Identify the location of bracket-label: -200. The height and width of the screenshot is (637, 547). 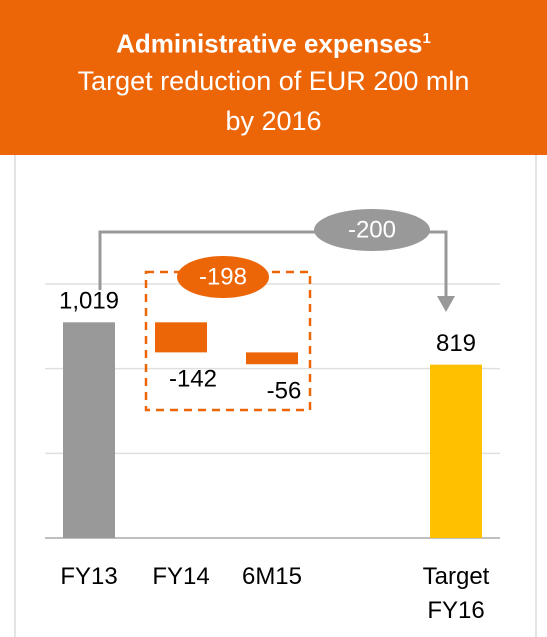
(372, 229).